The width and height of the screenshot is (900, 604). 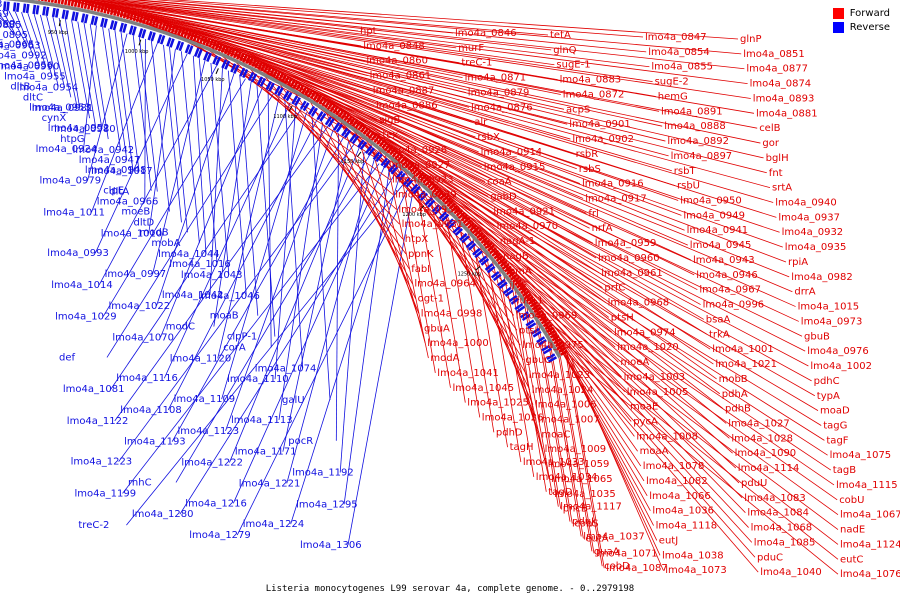 What do you see at coordinates (870, 574) in the screenshot?
I see `forward-gene-label: lmo4a_1076` at bounding box center [870, 574].